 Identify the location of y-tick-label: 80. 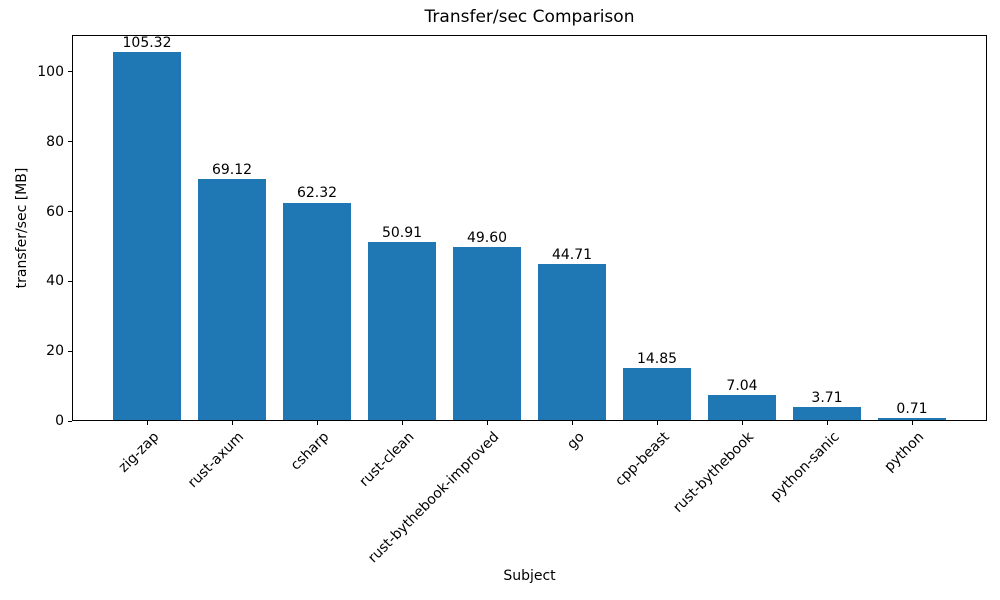
(55, 141).